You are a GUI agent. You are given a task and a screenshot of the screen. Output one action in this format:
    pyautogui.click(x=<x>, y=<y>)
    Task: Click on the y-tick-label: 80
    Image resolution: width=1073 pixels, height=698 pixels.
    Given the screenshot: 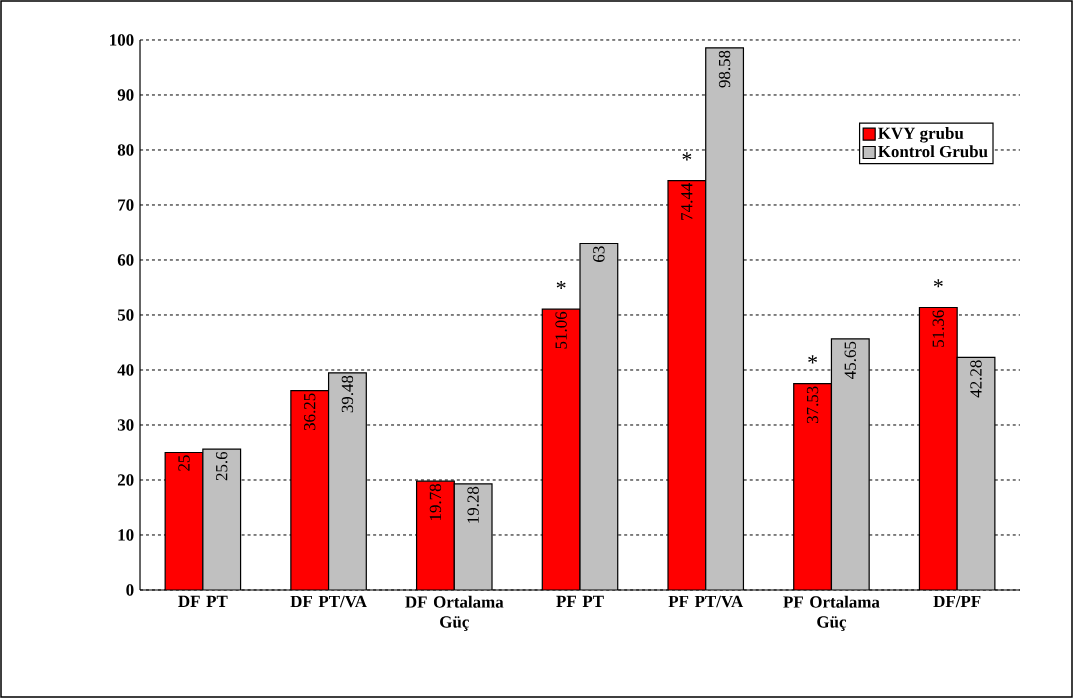 What is the action you would take?
    pyautogui.click(x=125, y=150)
    